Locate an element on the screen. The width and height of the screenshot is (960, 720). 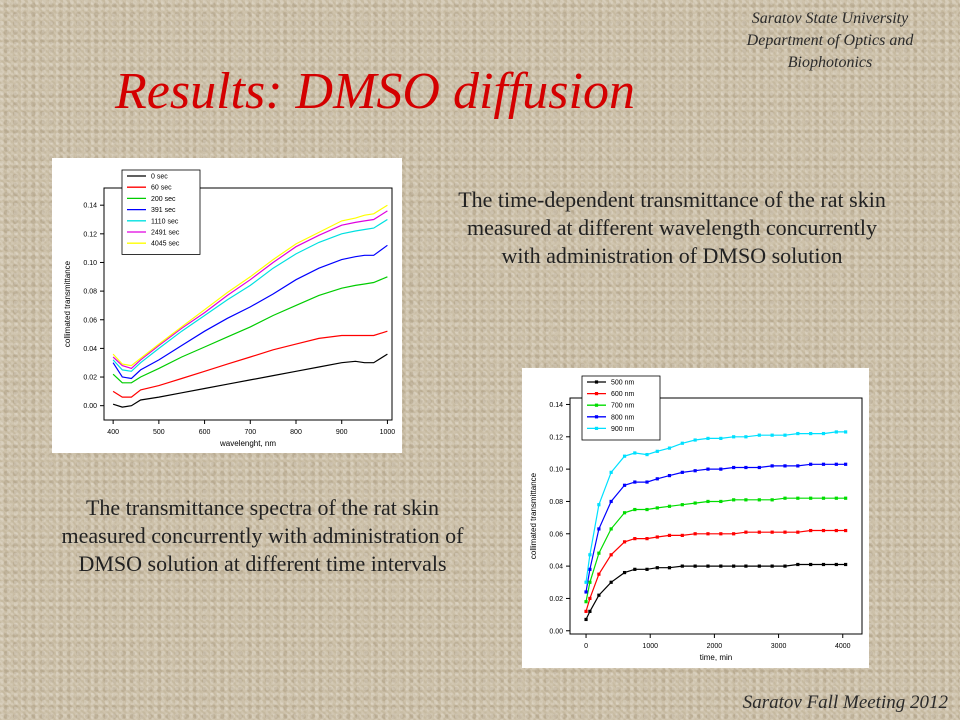
x-axis-label: wavelenght, nm is located at coordinates (247, 443).